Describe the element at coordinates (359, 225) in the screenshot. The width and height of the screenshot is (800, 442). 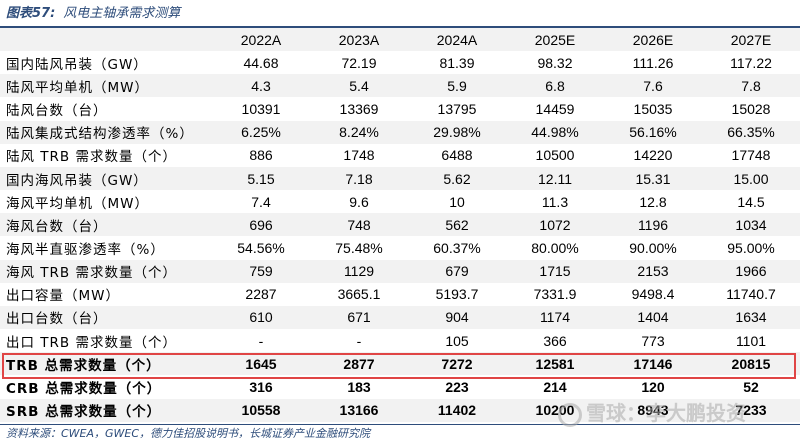
I see `value-cell: 748` at that location.